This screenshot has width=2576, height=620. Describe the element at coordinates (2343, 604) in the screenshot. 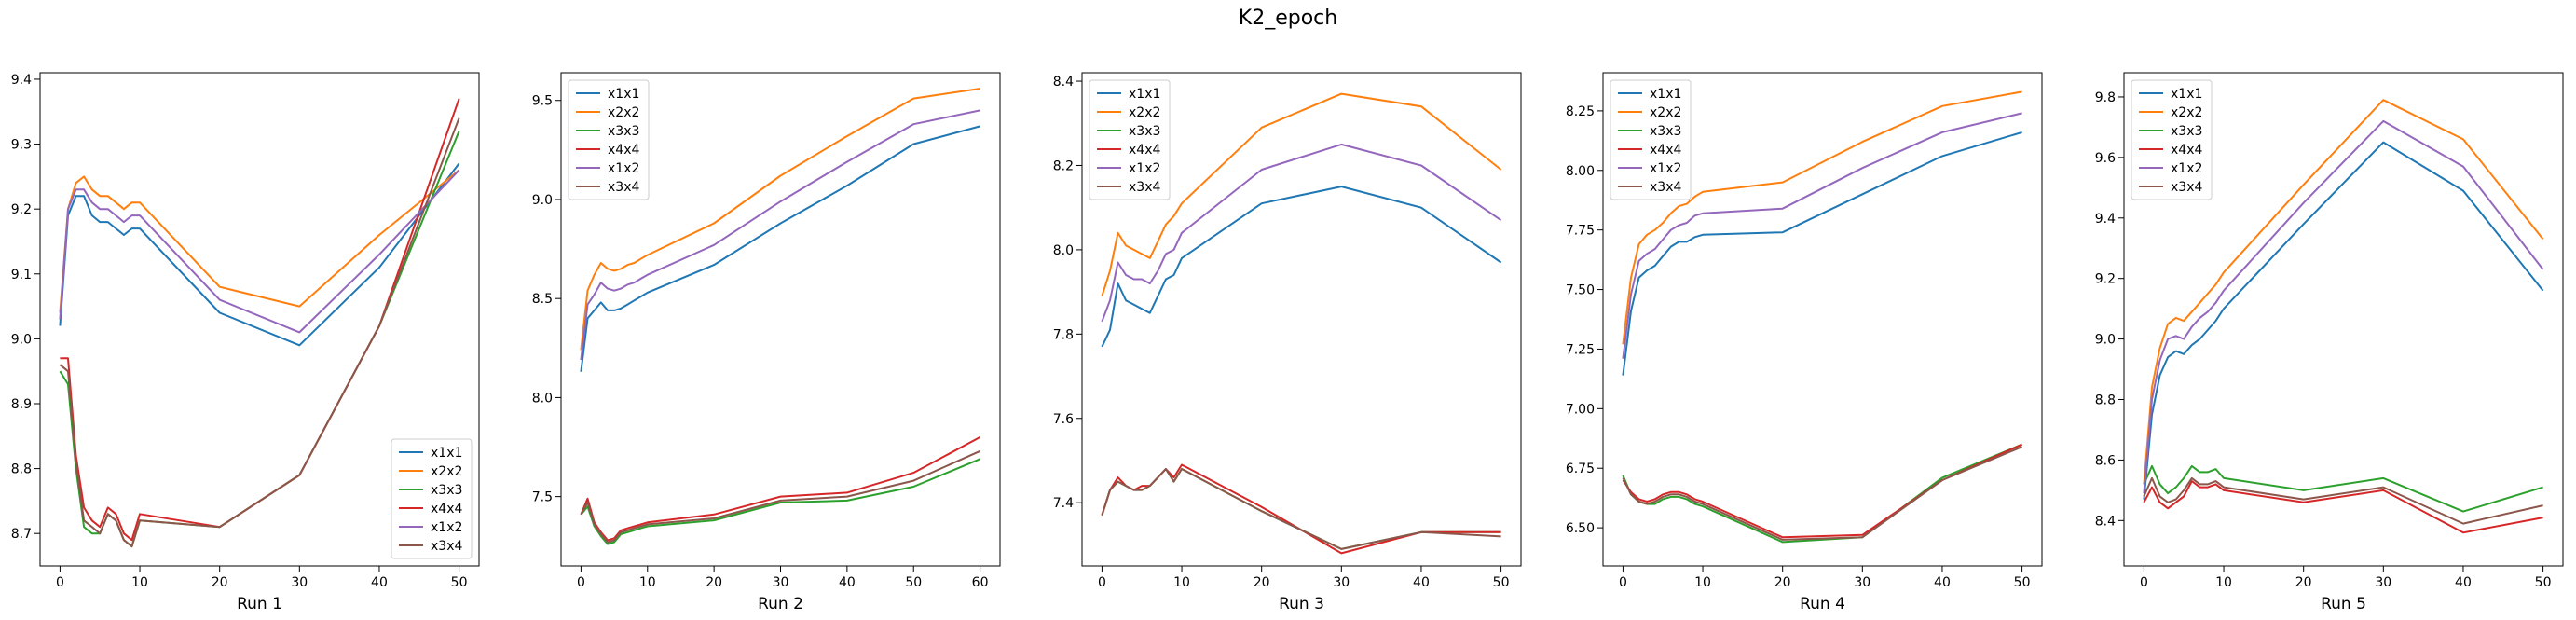

I see `subplot-title: Run 5` at that location.